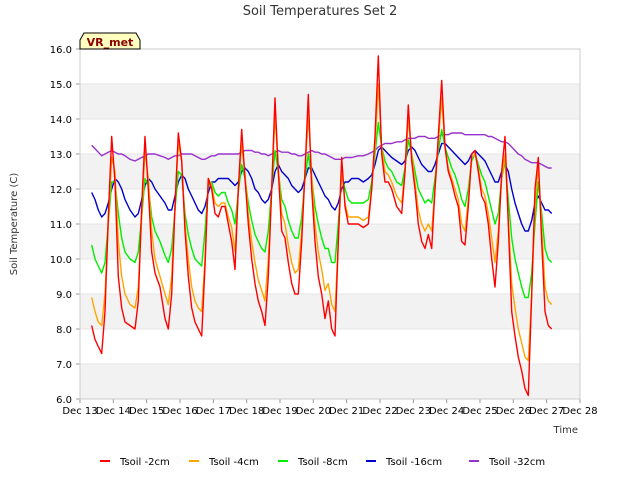 The height and width of the screenshot is (480, 640). I want to click on y-tick-label: 8.0, so click(64, 330).